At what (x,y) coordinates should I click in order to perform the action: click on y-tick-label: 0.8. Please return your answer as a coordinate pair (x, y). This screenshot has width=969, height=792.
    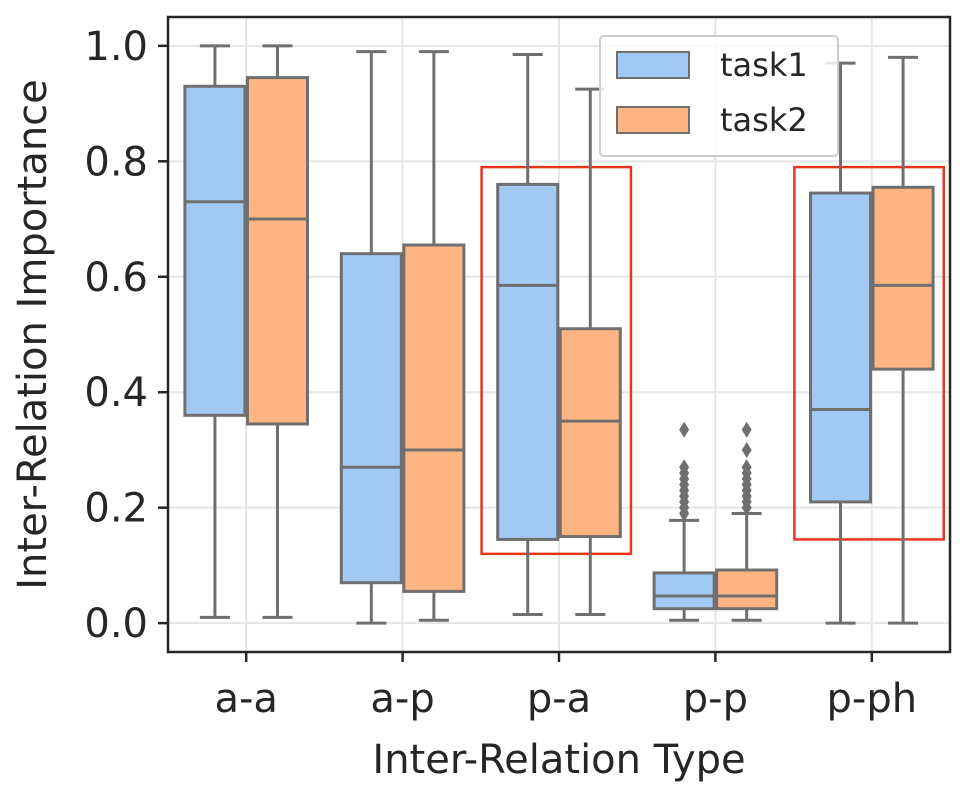
    Looking at the image, I should click on (116, 162).